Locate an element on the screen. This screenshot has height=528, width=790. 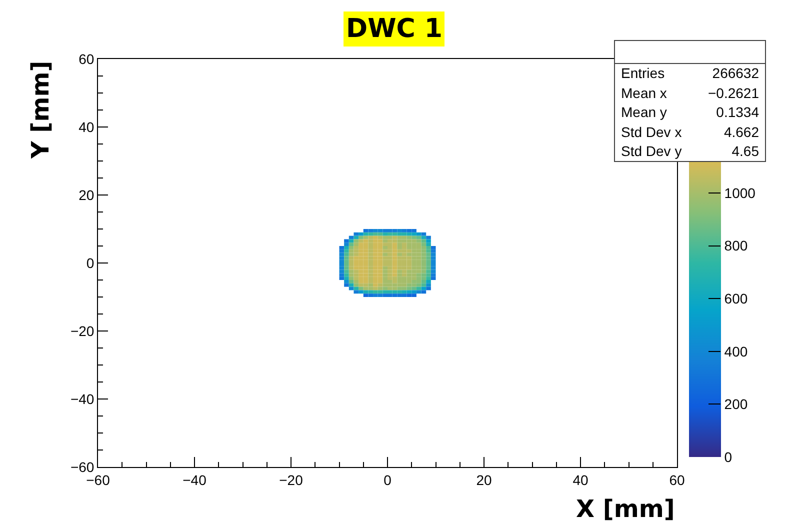
x-tick-label: 0 is located at coordinates (388, 480).